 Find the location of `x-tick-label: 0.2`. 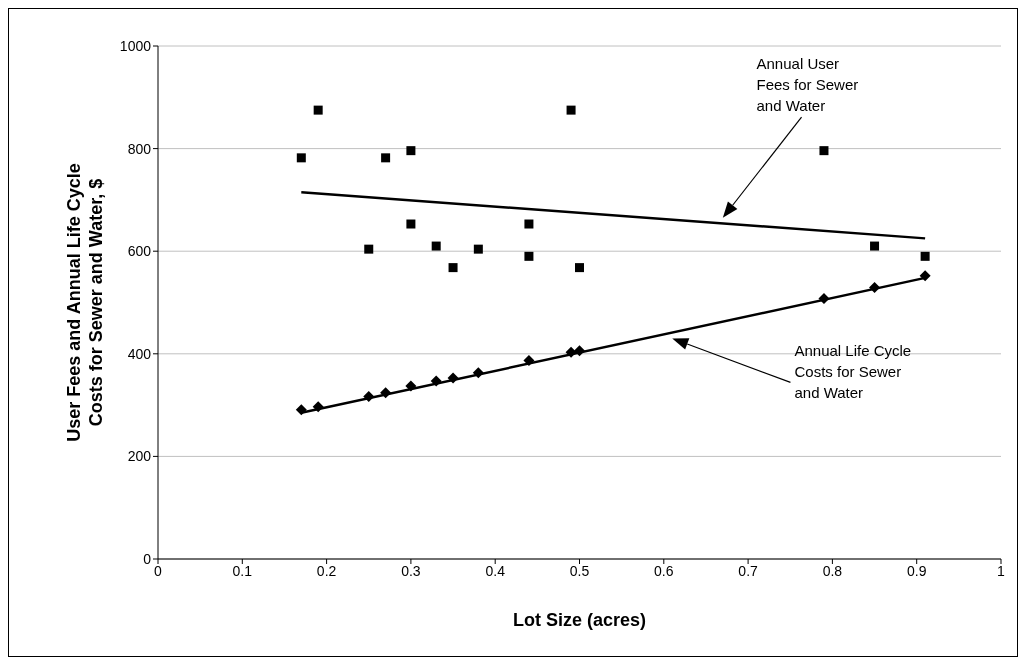

x-tick-label: 0.2 is located at coordinates (326, 570).